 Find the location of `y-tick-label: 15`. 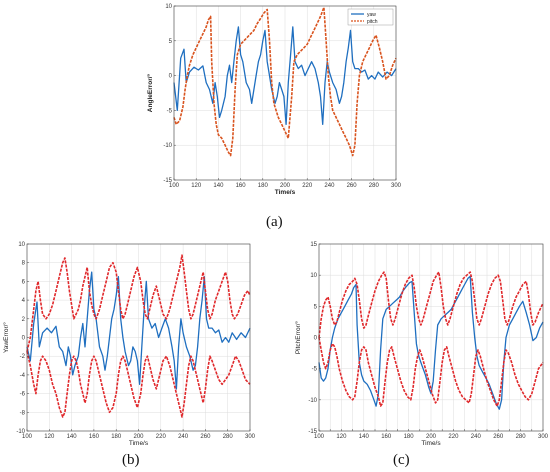

y-tick-label: 15 is located at coordinates (313, 245).